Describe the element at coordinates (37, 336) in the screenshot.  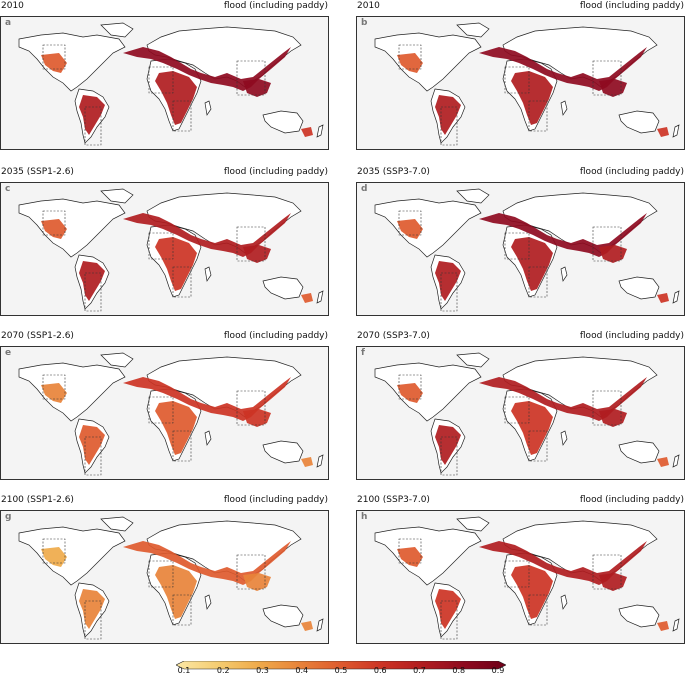
I see `panel-period: 2070 (SSP1-2.6)` at that location.